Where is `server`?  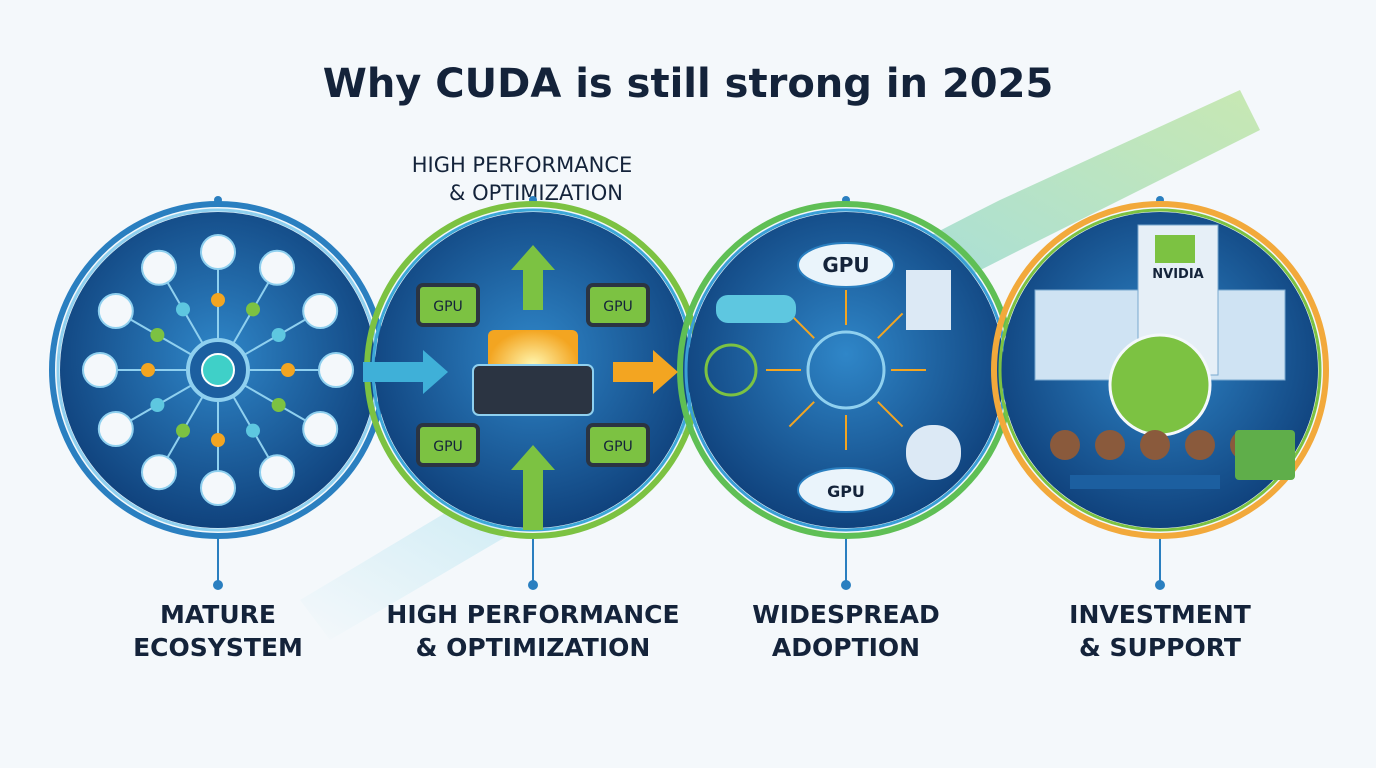
server is located at coordinates (928, 300).